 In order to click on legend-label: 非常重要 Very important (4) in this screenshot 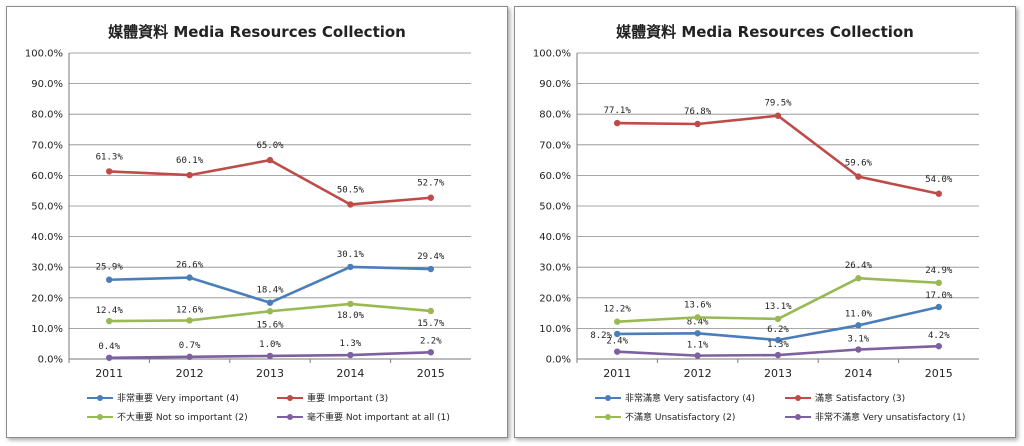, I will do `click(178, 399)`.